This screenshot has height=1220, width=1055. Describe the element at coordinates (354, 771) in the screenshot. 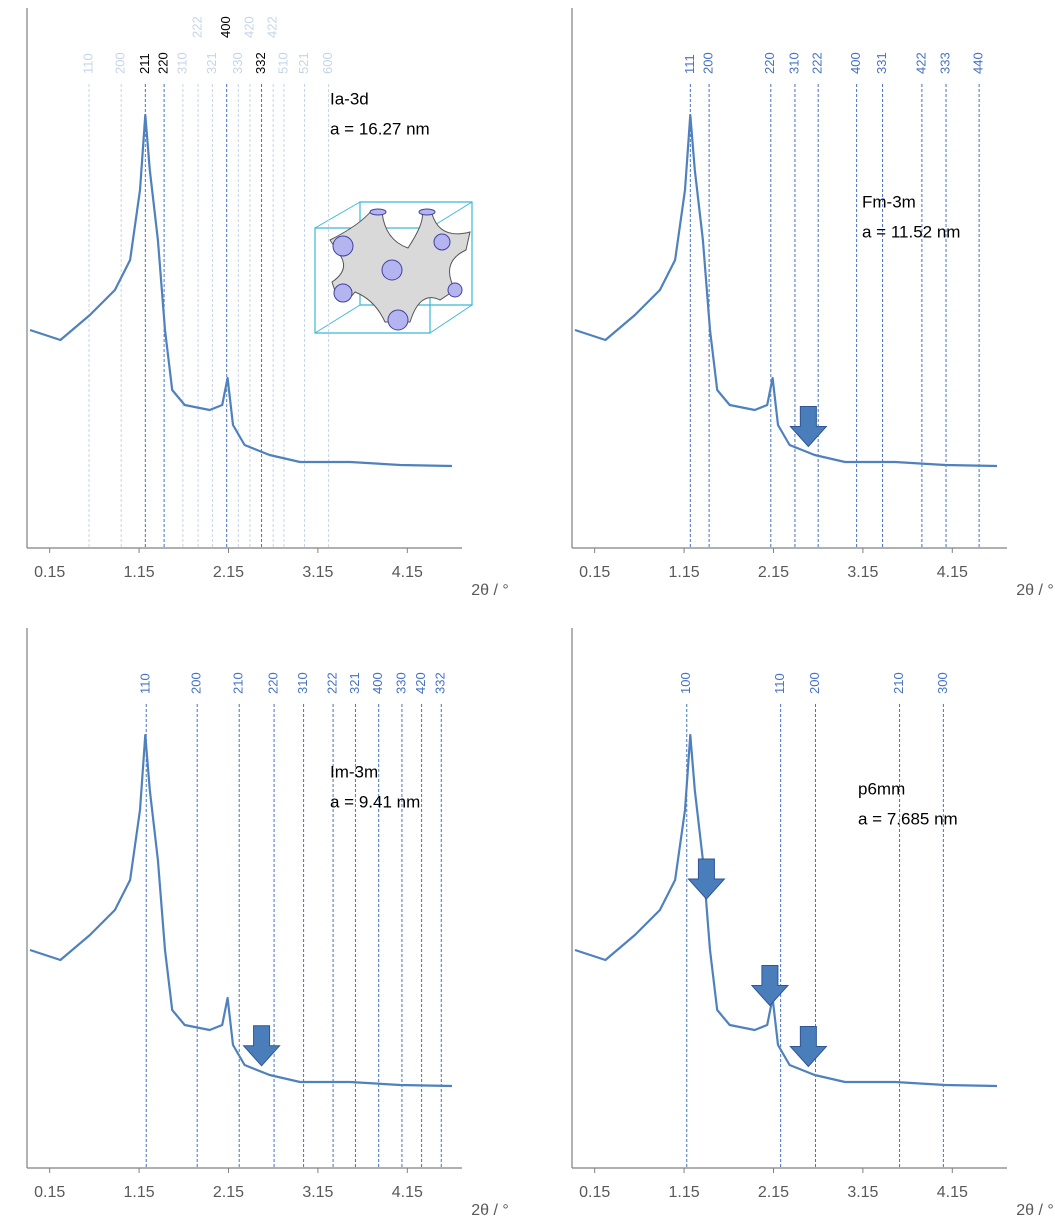

I see `annotation: Im-3m` at that location.